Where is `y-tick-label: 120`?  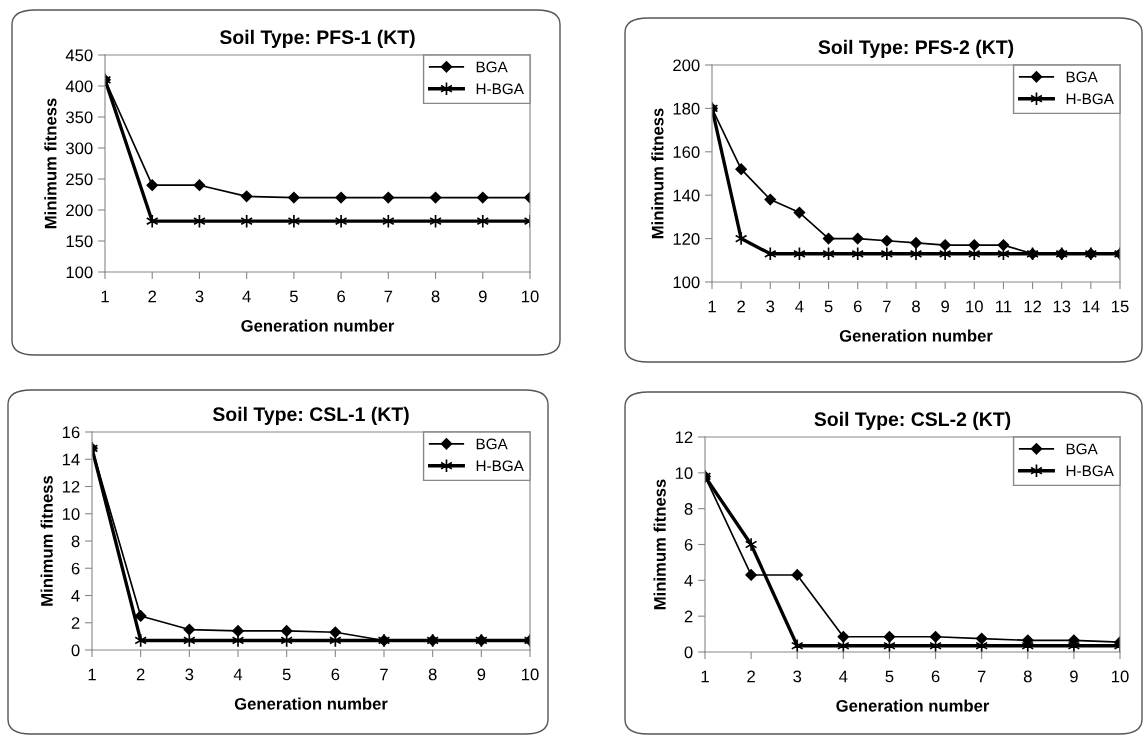
y-tick-label: 120 is located at coordinates (686, 239).